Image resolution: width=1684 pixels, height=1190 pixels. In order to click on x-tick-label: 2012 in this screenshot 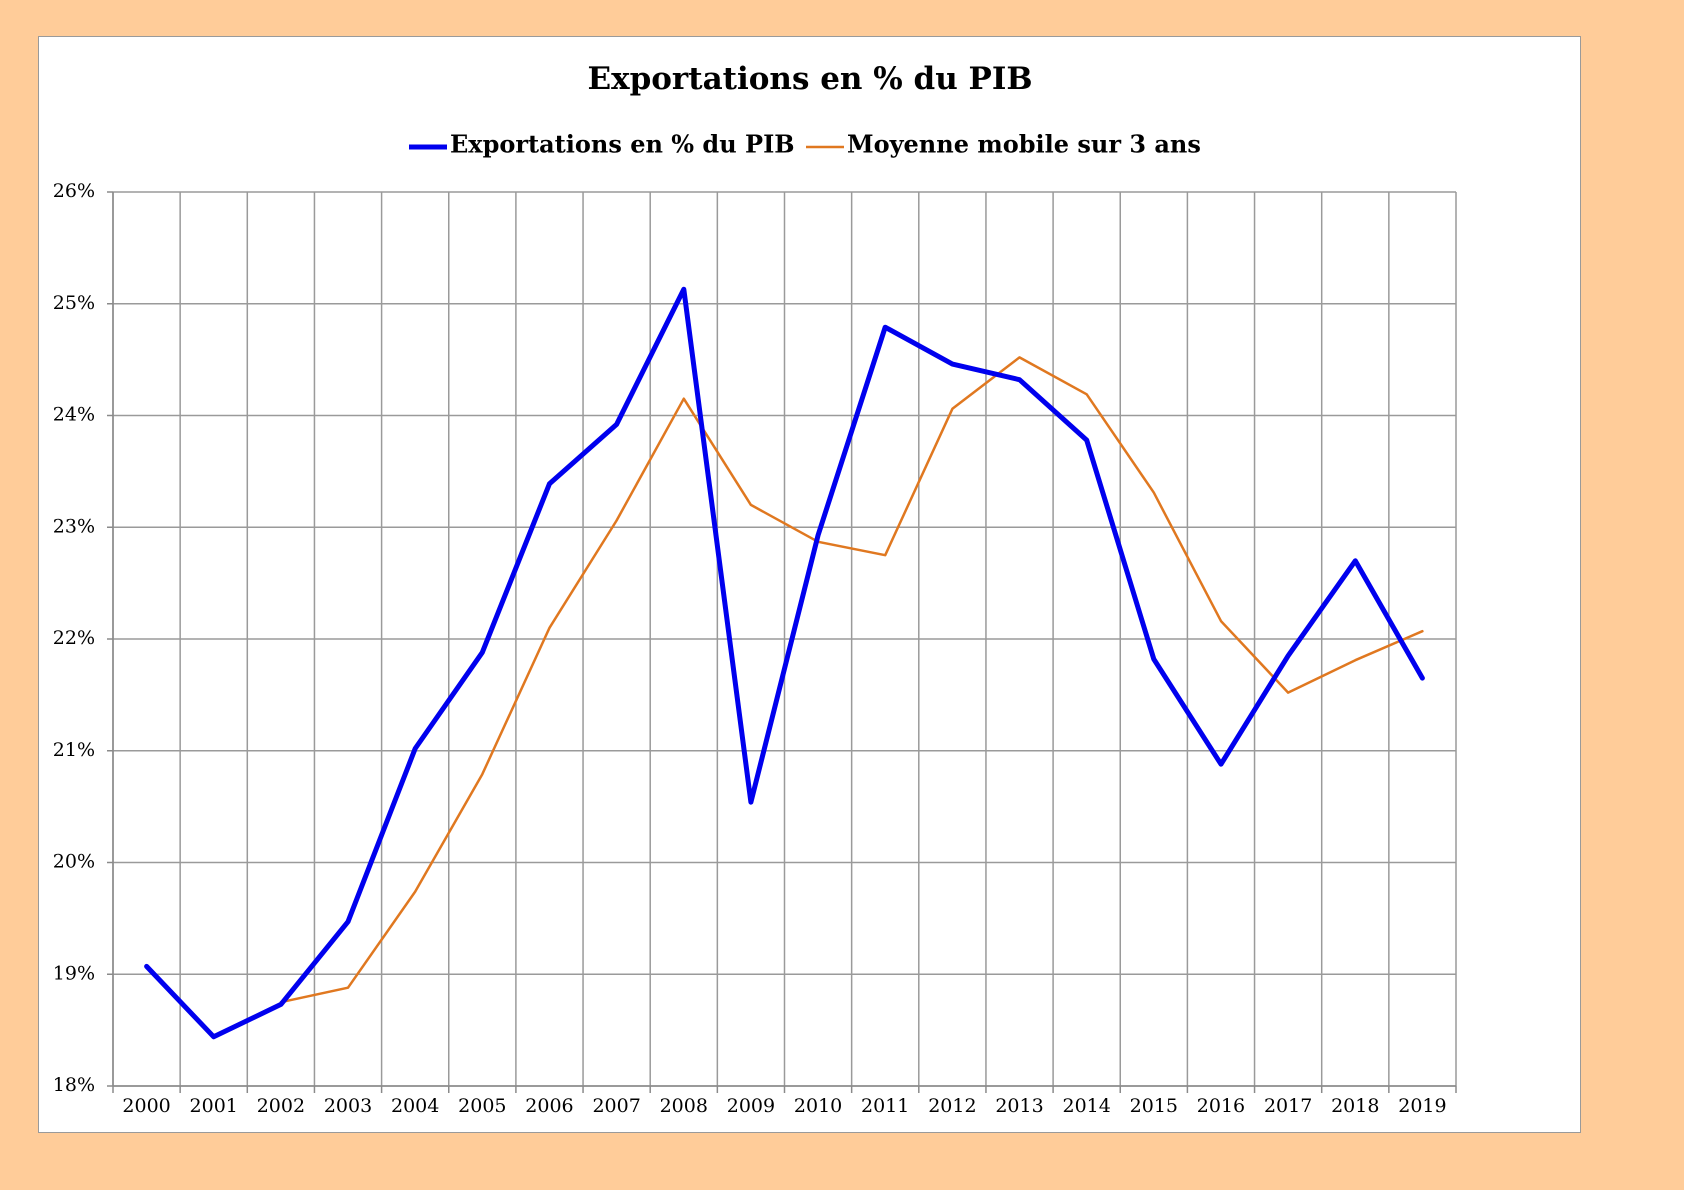, I will do `click(952, 1106)`.